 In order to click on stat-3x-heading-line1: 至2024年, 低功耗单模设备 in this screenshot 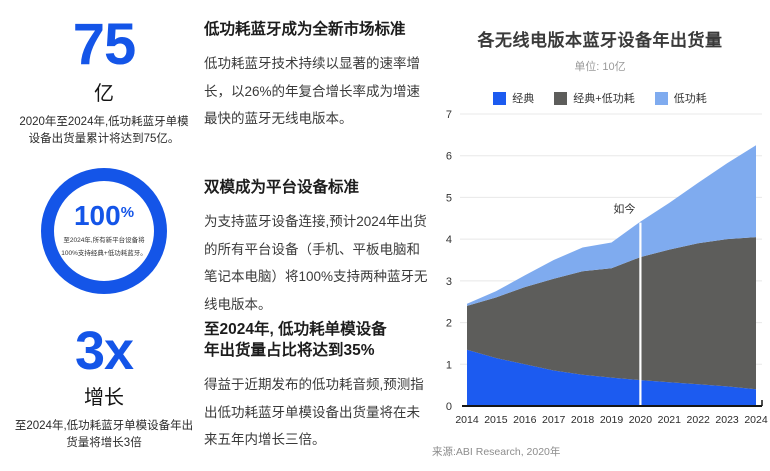, I will do `click(295, 329)`.